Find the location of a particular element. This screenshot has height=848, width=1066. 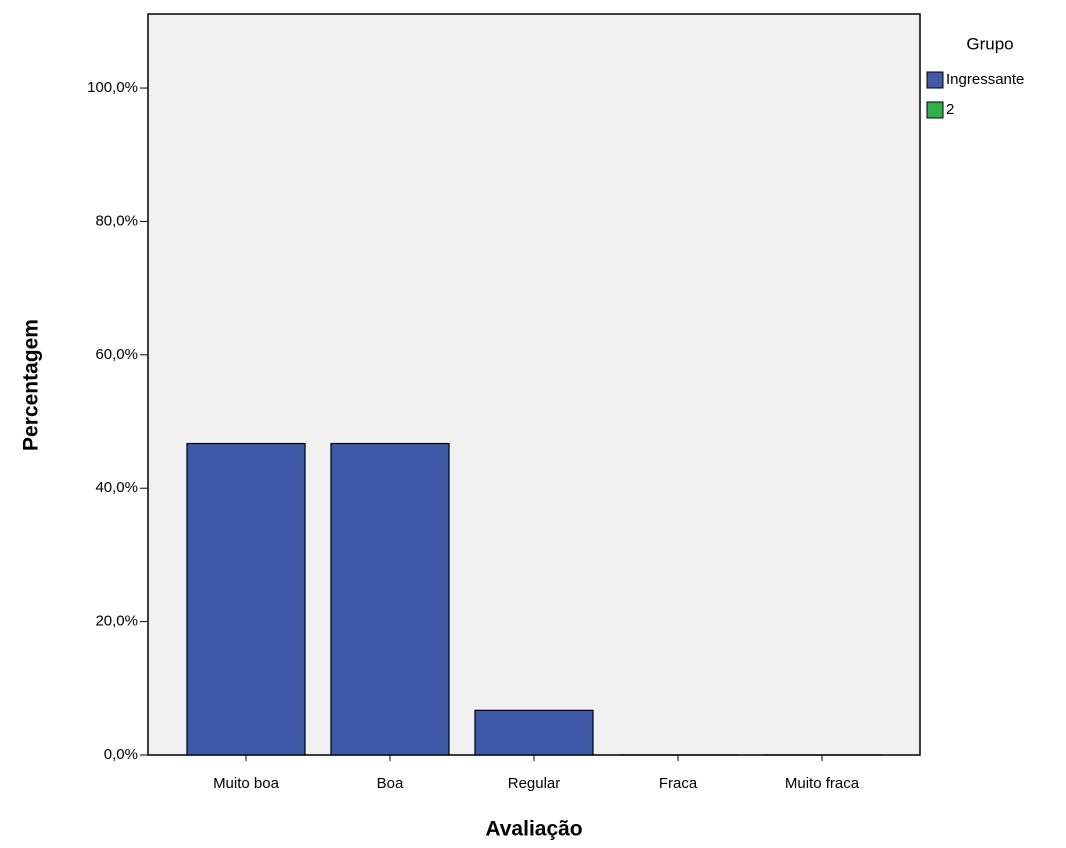

y-tick-label: 20,0% is located at coordinates (116, 621).